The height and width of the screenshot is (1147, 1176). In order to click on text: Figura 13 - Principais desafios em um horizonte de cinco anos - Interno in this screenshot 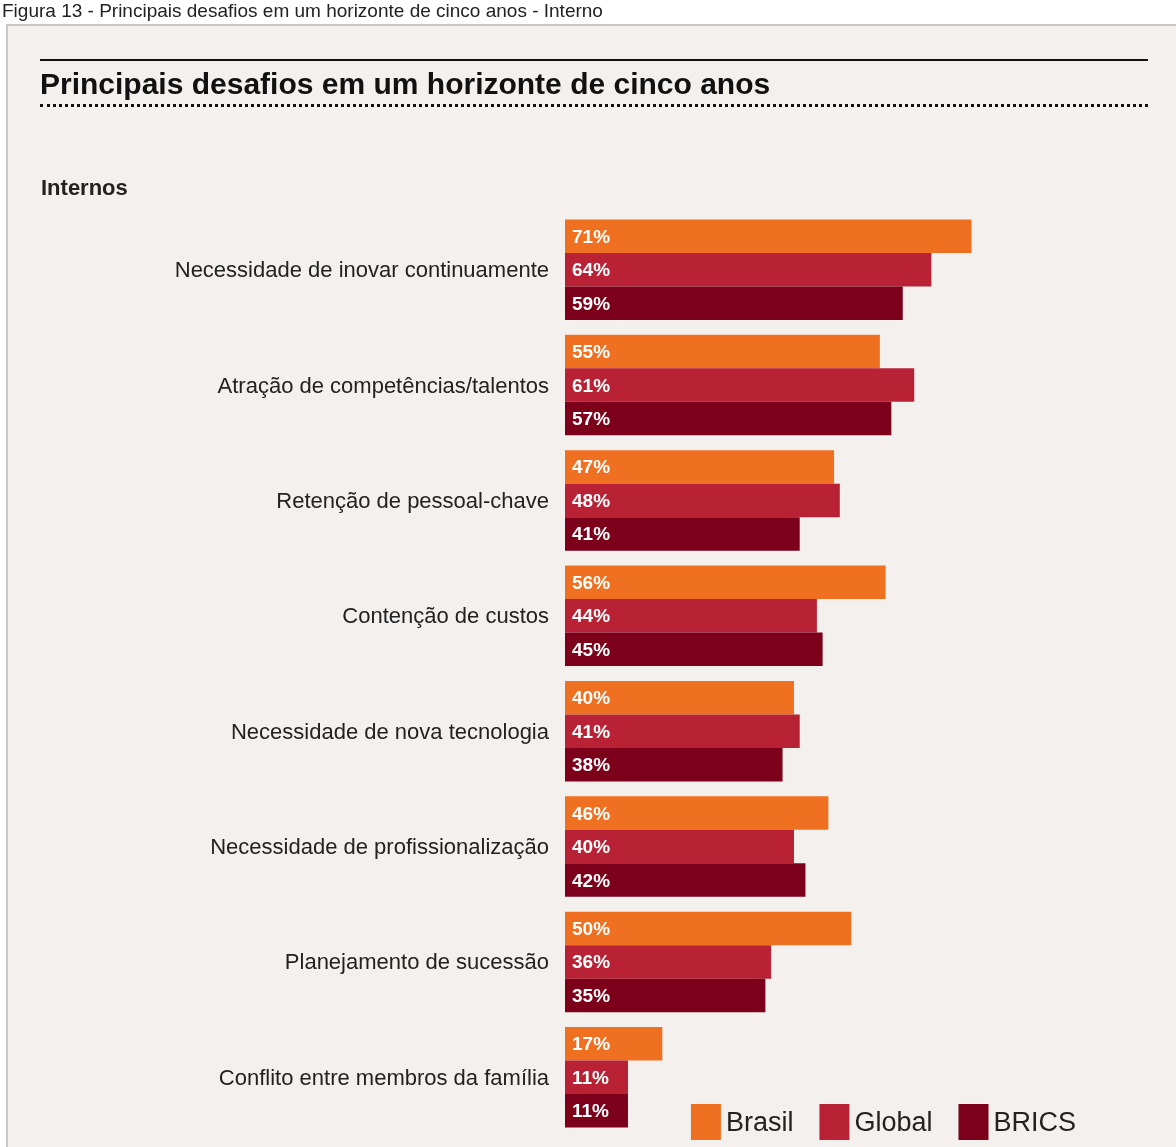, I will do `click(302, 11)`.